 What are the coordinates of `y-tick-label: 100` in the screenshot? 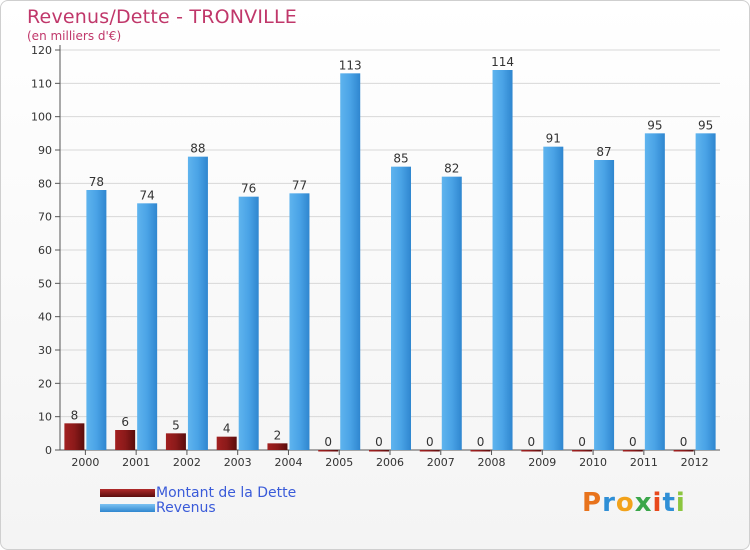 It's located at (41, 117).